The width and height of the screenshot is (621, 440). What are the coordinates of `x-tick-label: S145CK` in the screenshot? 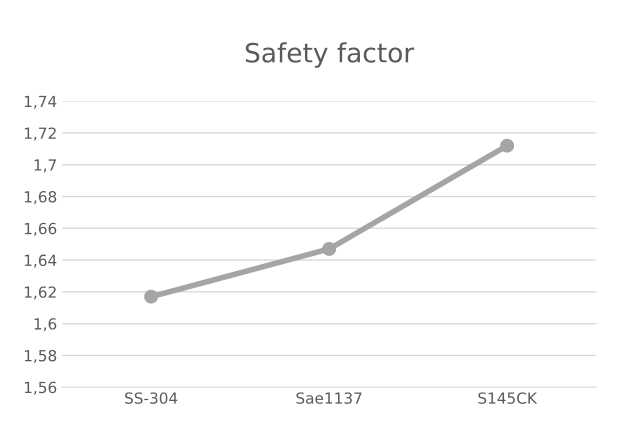 It's located at (508, 398).